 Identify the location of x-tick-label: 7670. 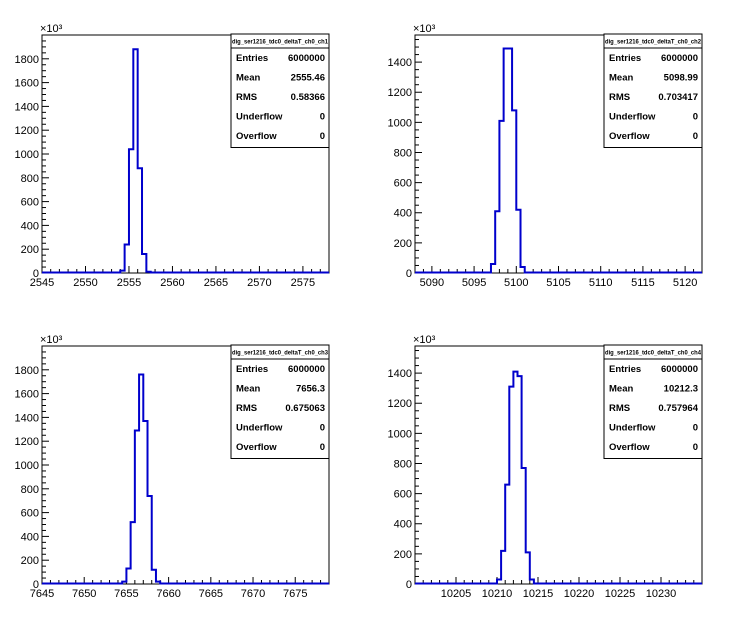
(253, 594).